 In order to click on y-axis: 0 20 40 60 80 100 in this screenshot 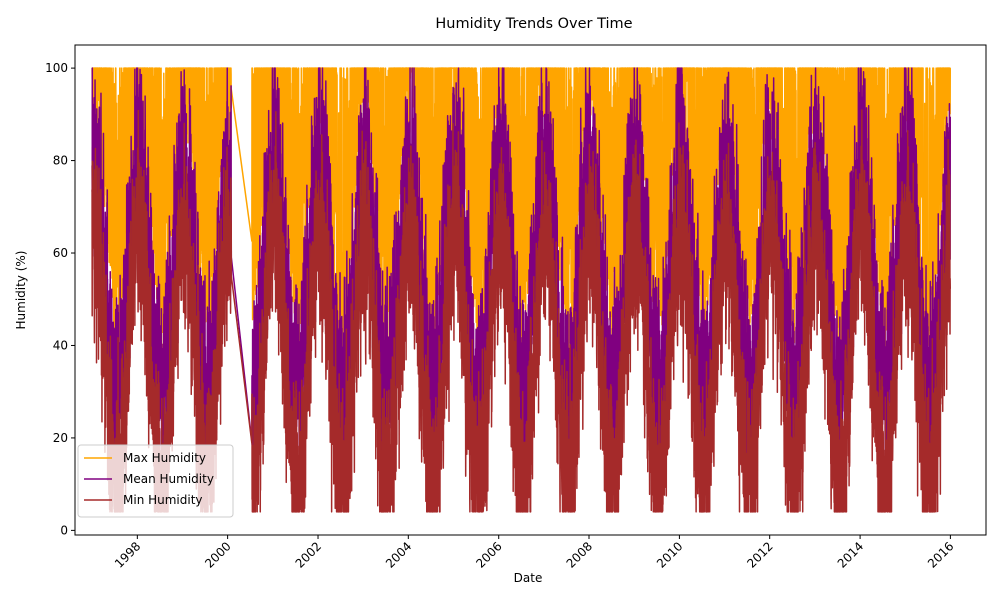, I will do `click(60, 299)`.